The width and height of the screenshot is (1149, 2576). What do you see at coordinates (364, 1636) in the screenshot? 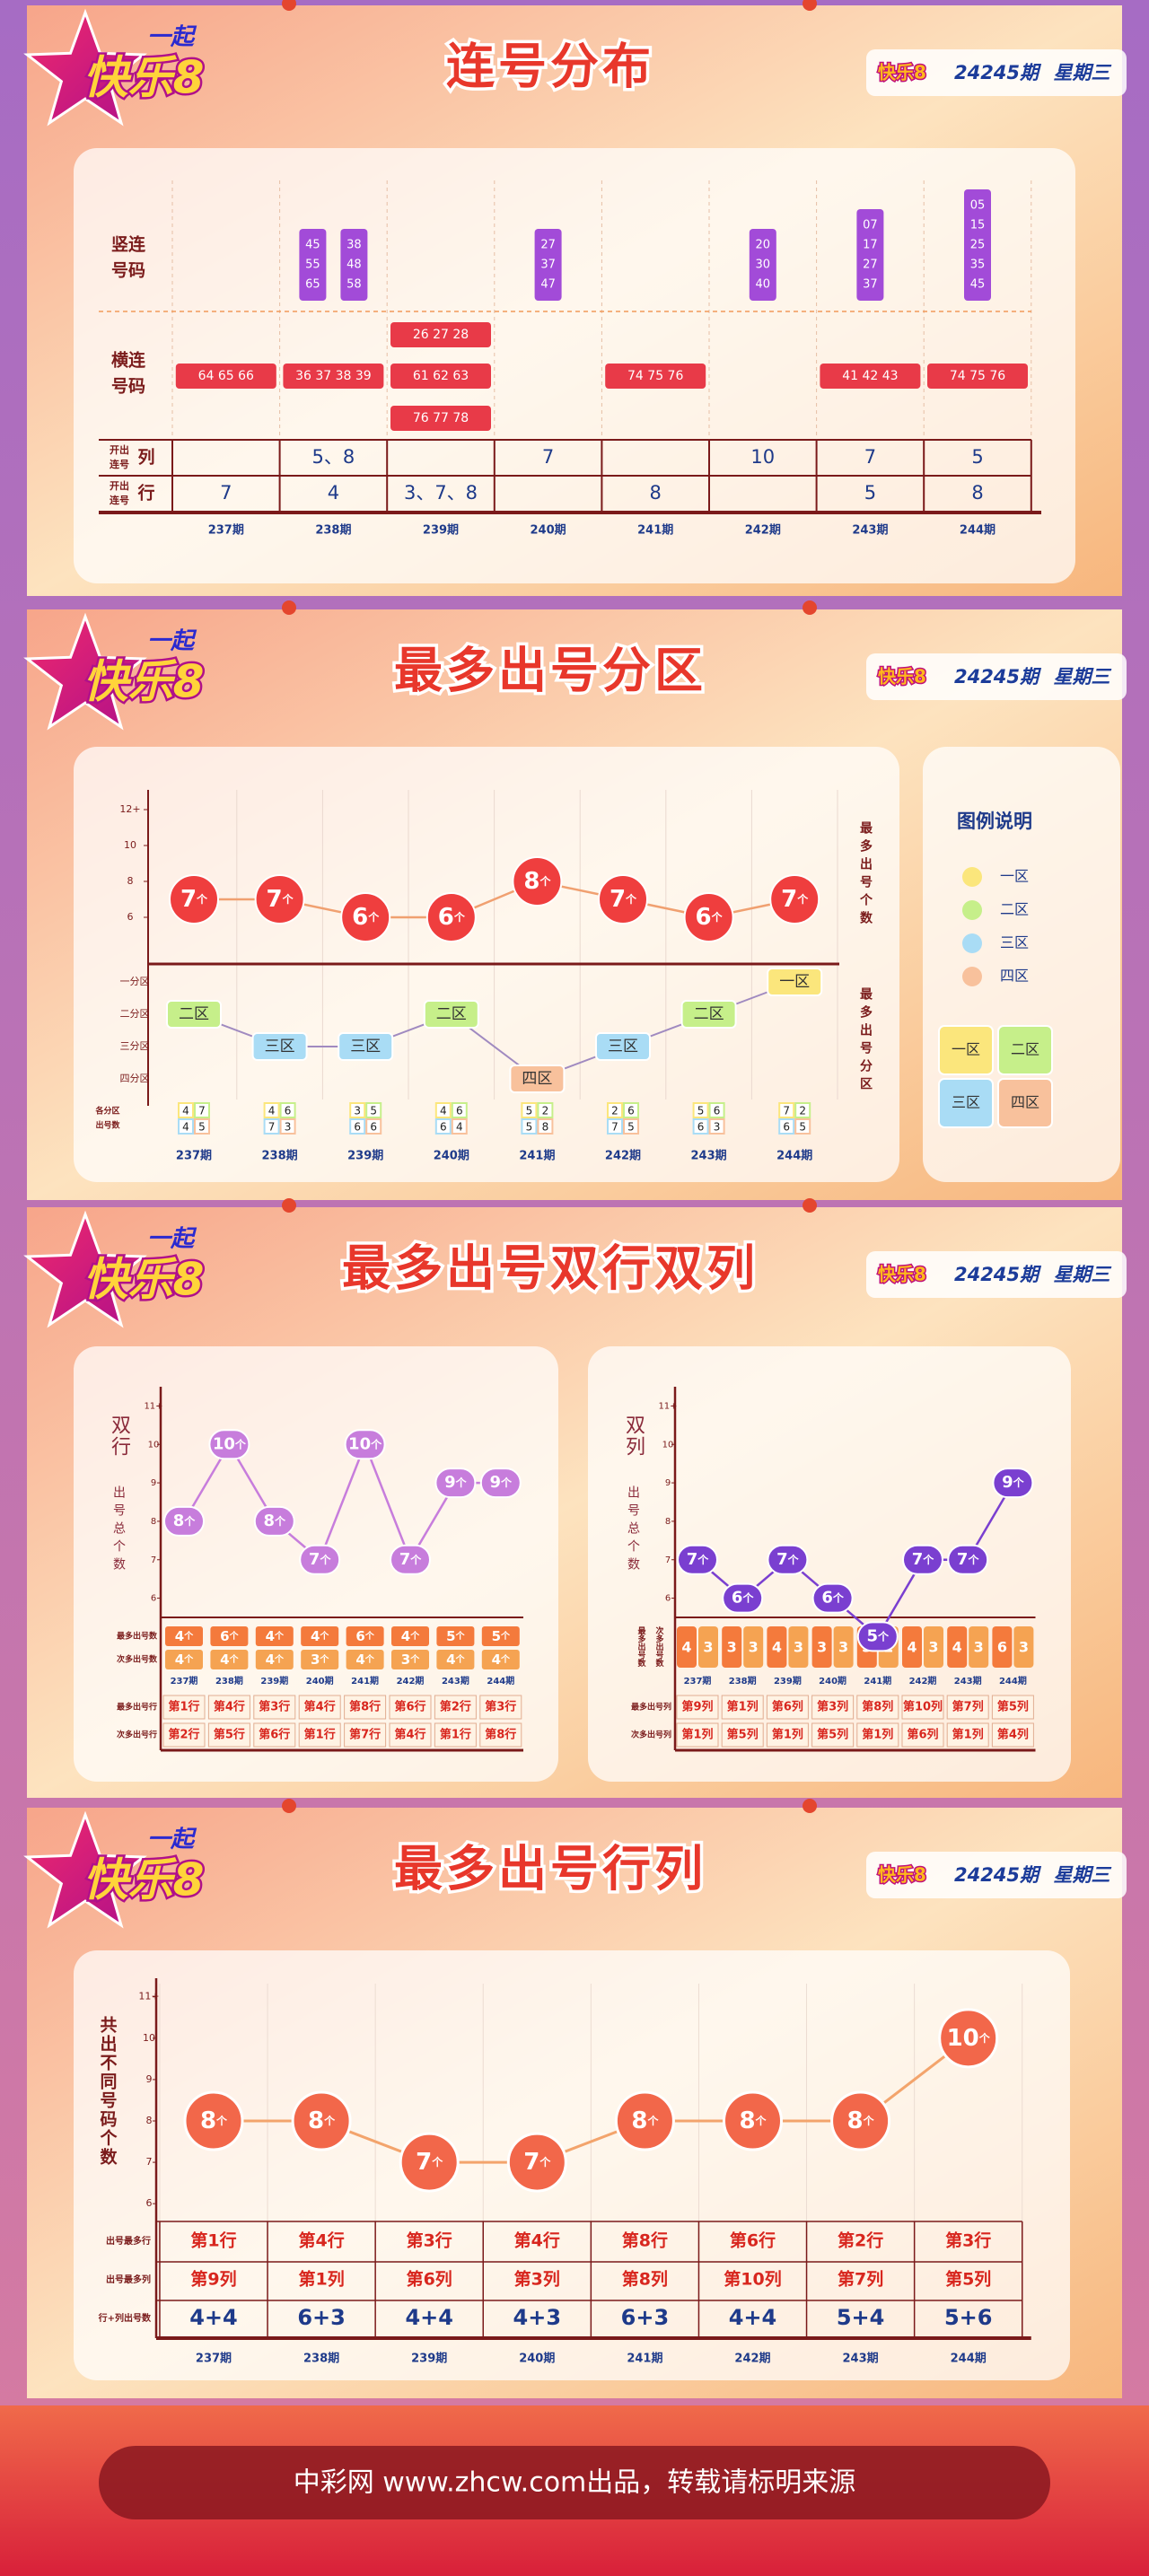
I see `cell-value: 6个` at bounding box center [364, 1636].